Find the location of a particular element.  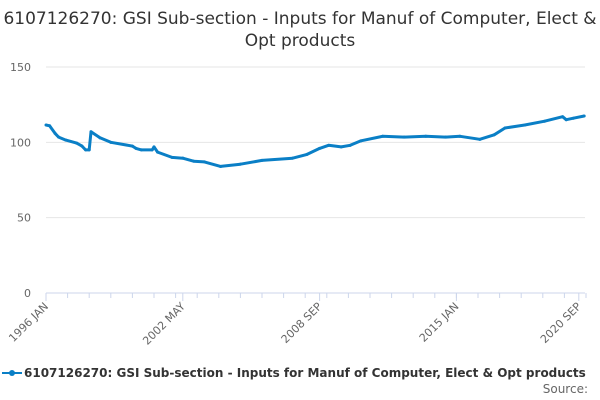

x-tick-label: 2020 SEP is located at coordinates (561, 323).